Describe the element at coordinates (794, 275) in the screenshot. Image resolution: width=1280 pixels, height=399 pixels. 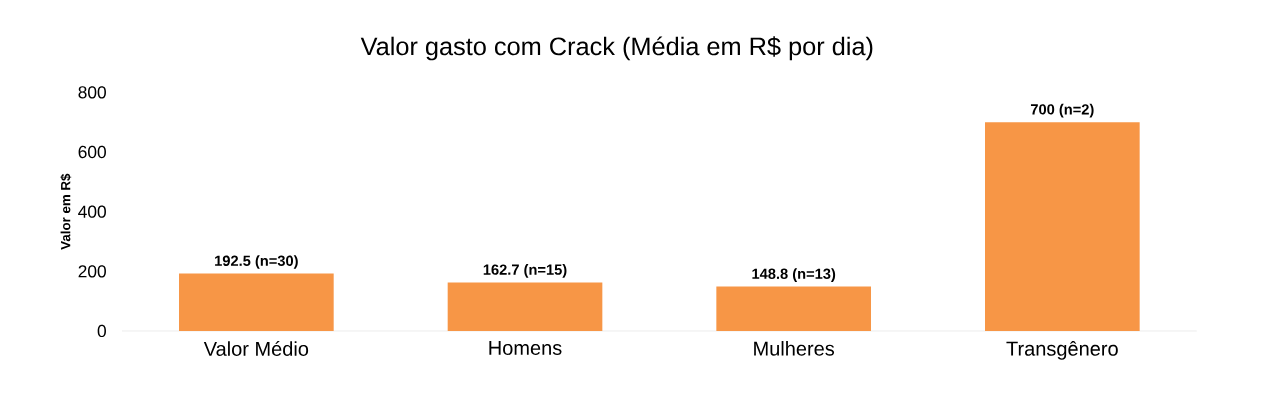
I see `data-label: 148.8 (n=13)` at that location.